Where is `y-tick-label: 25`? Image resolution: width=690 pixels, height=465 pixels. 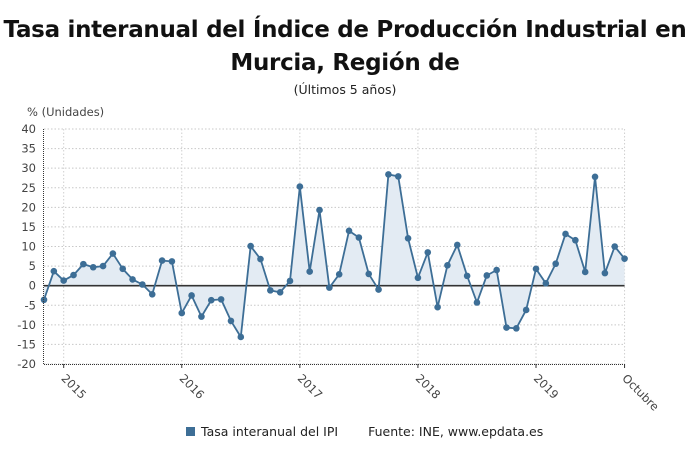 y-tick-label: 25 is located at coordinates (28, 188).